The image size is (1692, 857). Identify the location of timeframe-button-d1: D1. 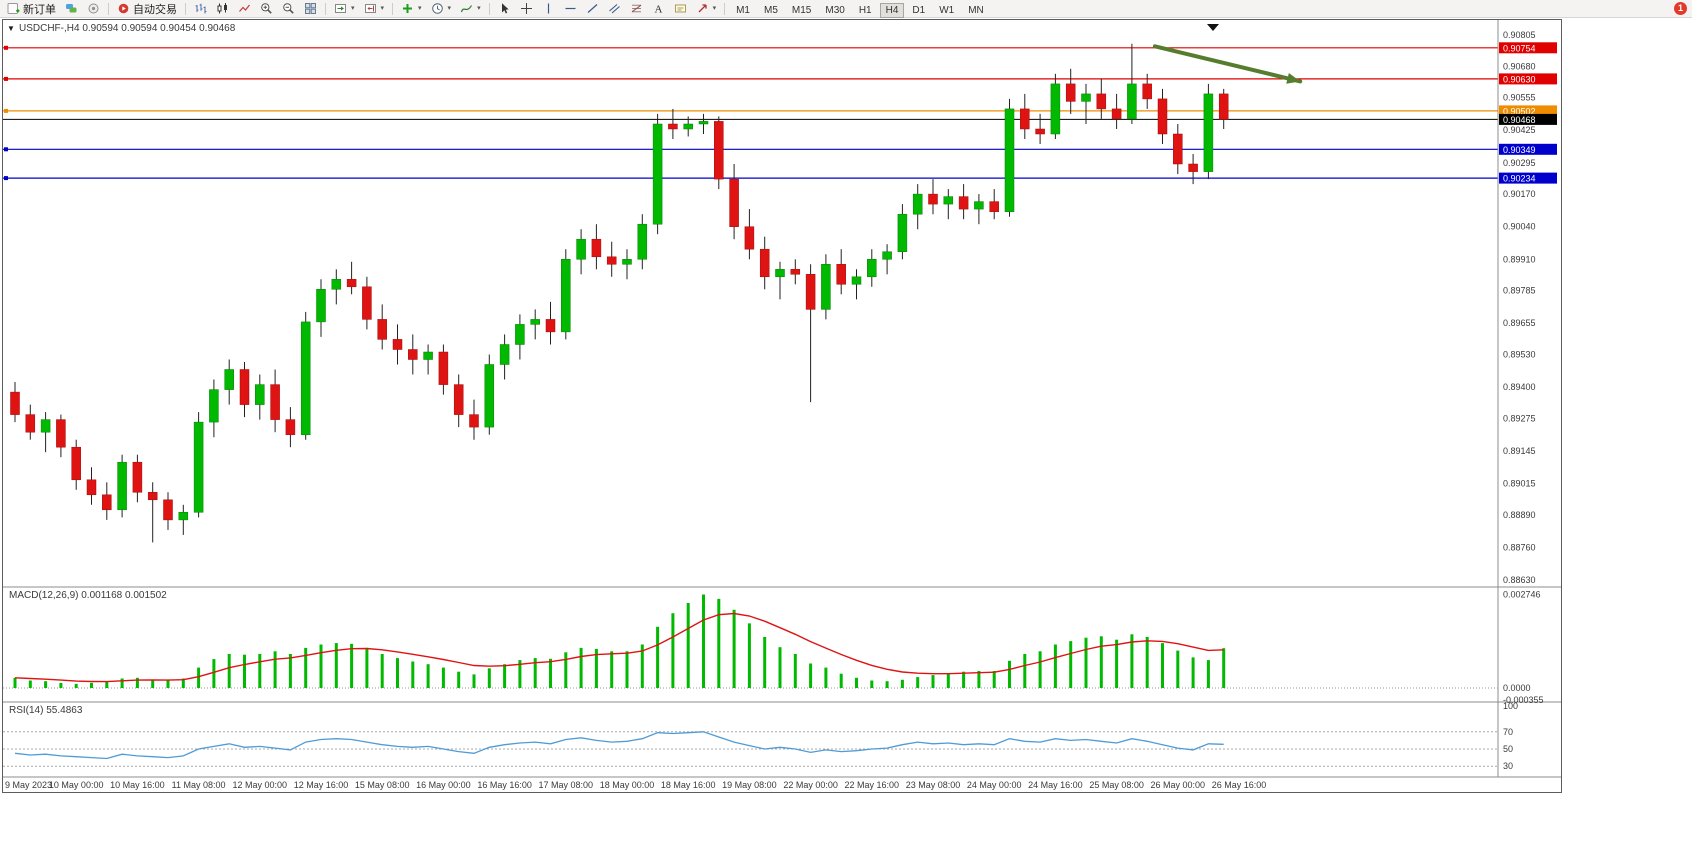
(918, 10).